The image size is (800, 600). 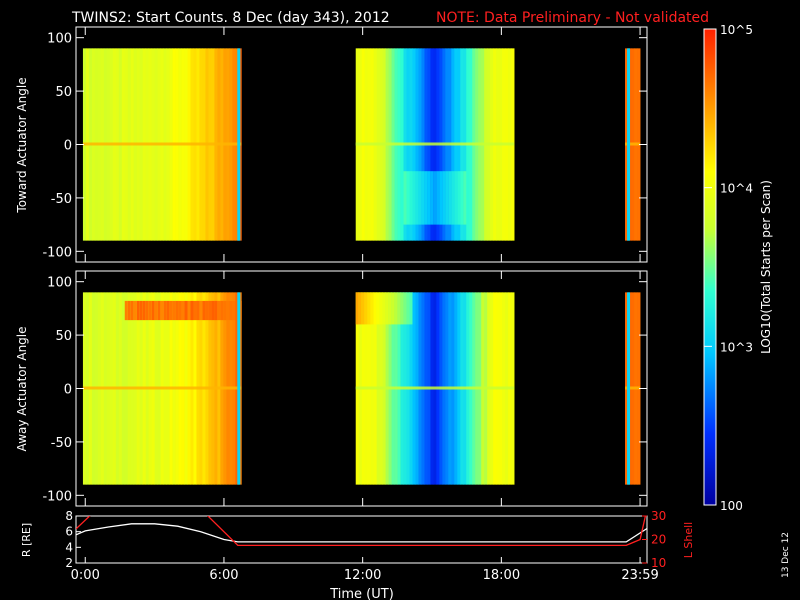 What do you see at coordinates (223, 575) in the screenshot?
I see `x-tick-label: 6:00` at bounding box center [223, 575].